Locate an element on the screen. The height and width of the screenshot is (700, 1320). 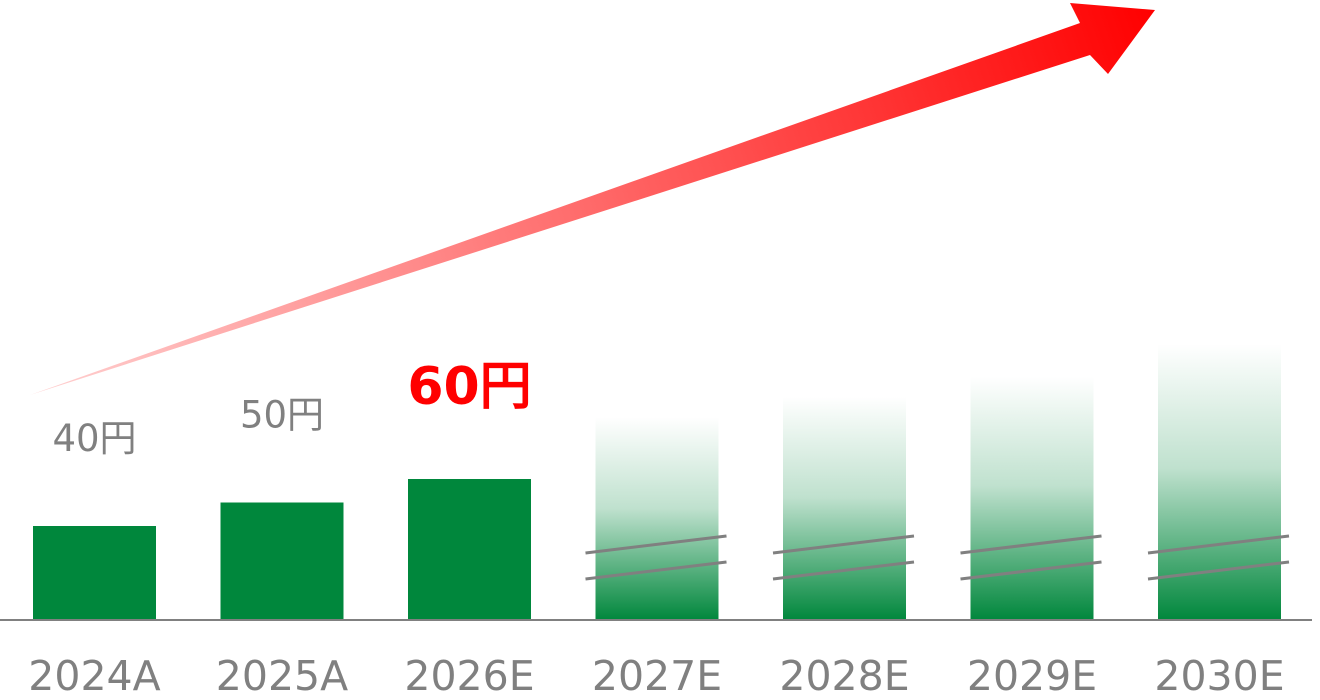
tick-label-2026E: 2026E is located at coordinates (469, 676).